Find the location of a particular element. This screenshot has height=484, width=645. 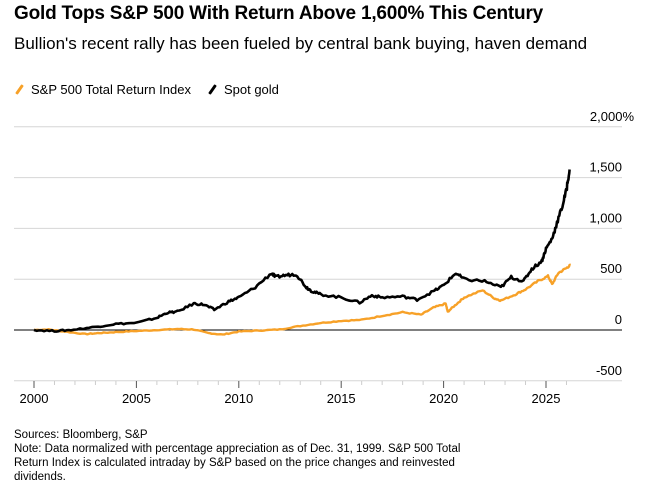

series-line-sp500 is located at coordinates (302, 299).